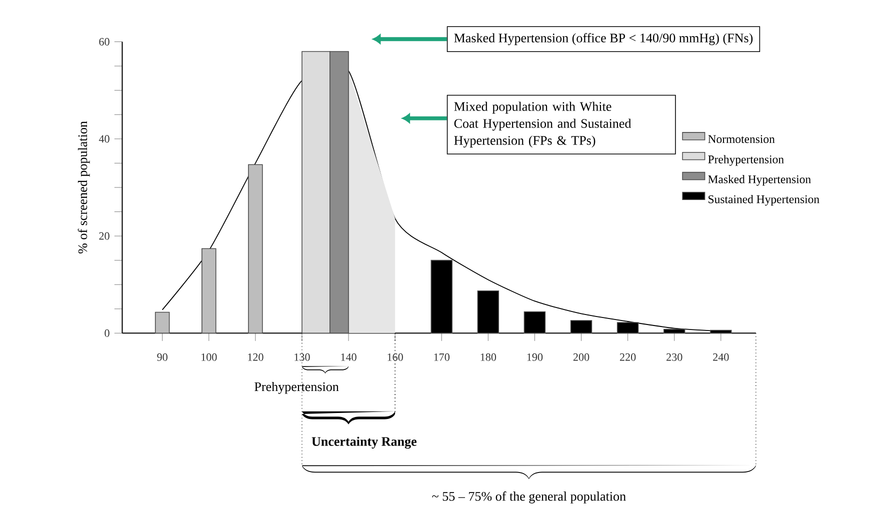 This screenshot has height=528, width=884. What do you see at coordinates (162, 357) in the screenshot?
I see `x-tick-label: 90` at bounding box center [162, 357].